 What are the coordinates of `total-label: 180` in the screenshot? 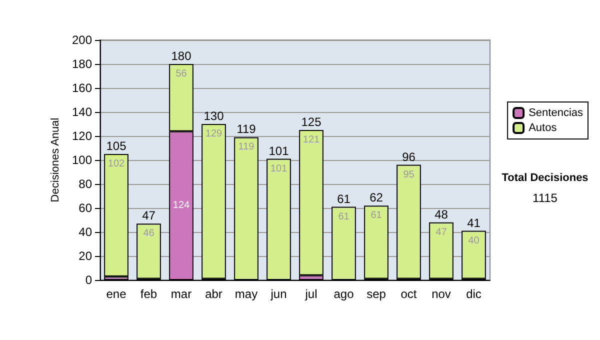 It's located at (181, 56).